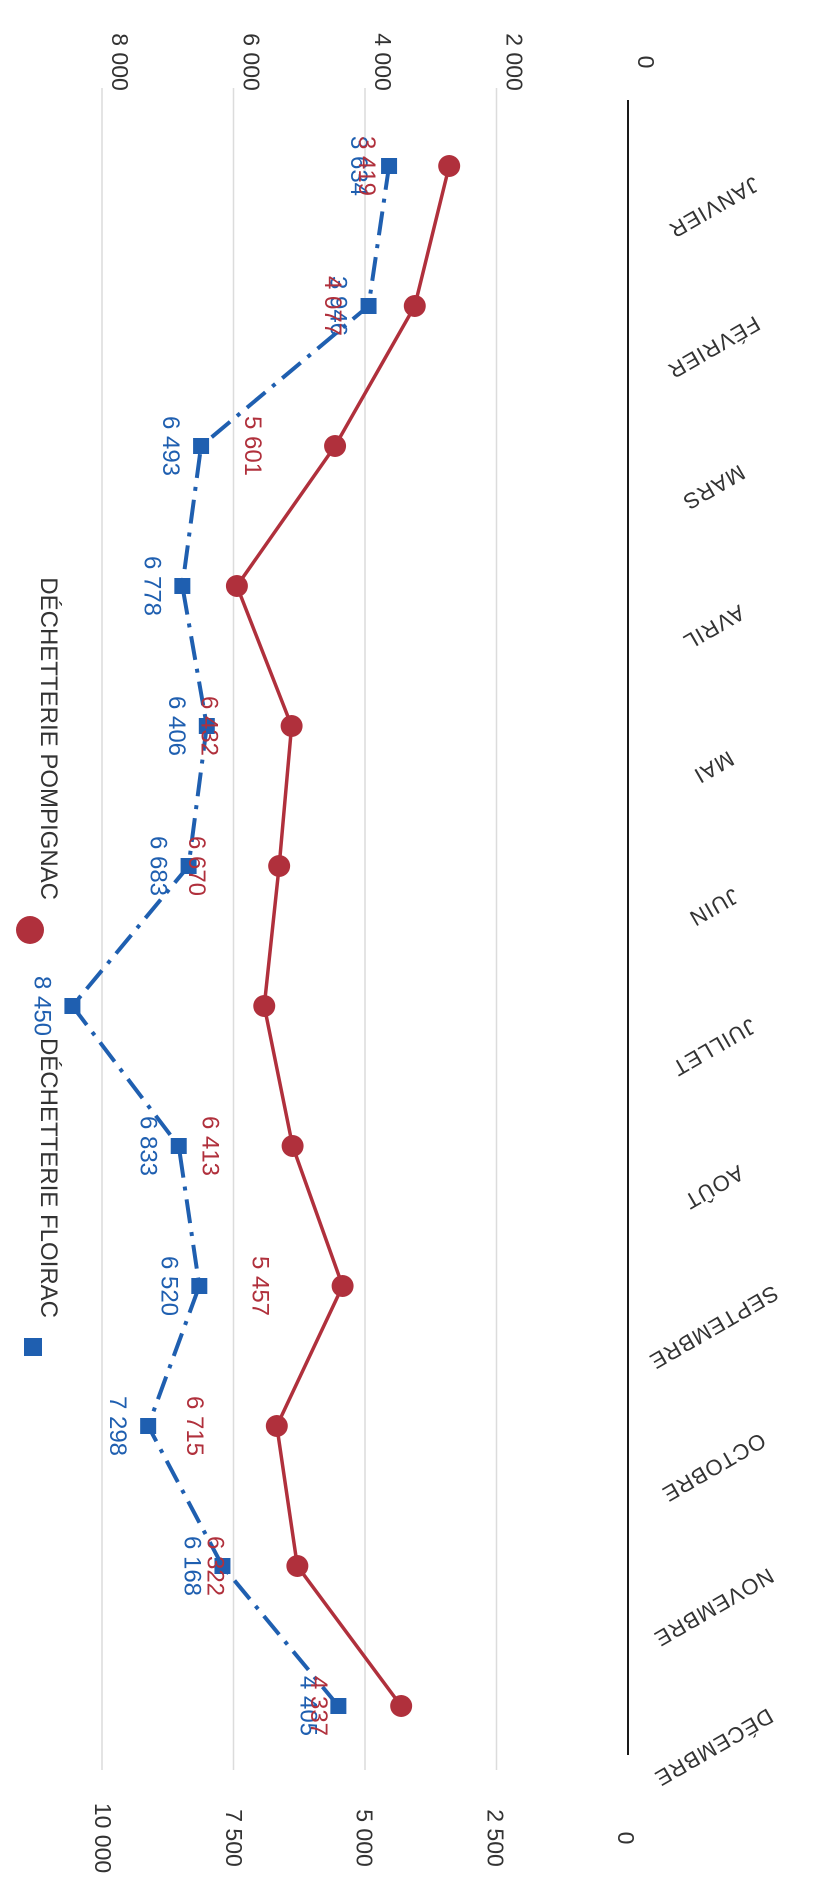 Image resolution: width=819 pixels, height=1896 pixels. I want to click on floirac-data-label: 8 450, so click(41, 1006).